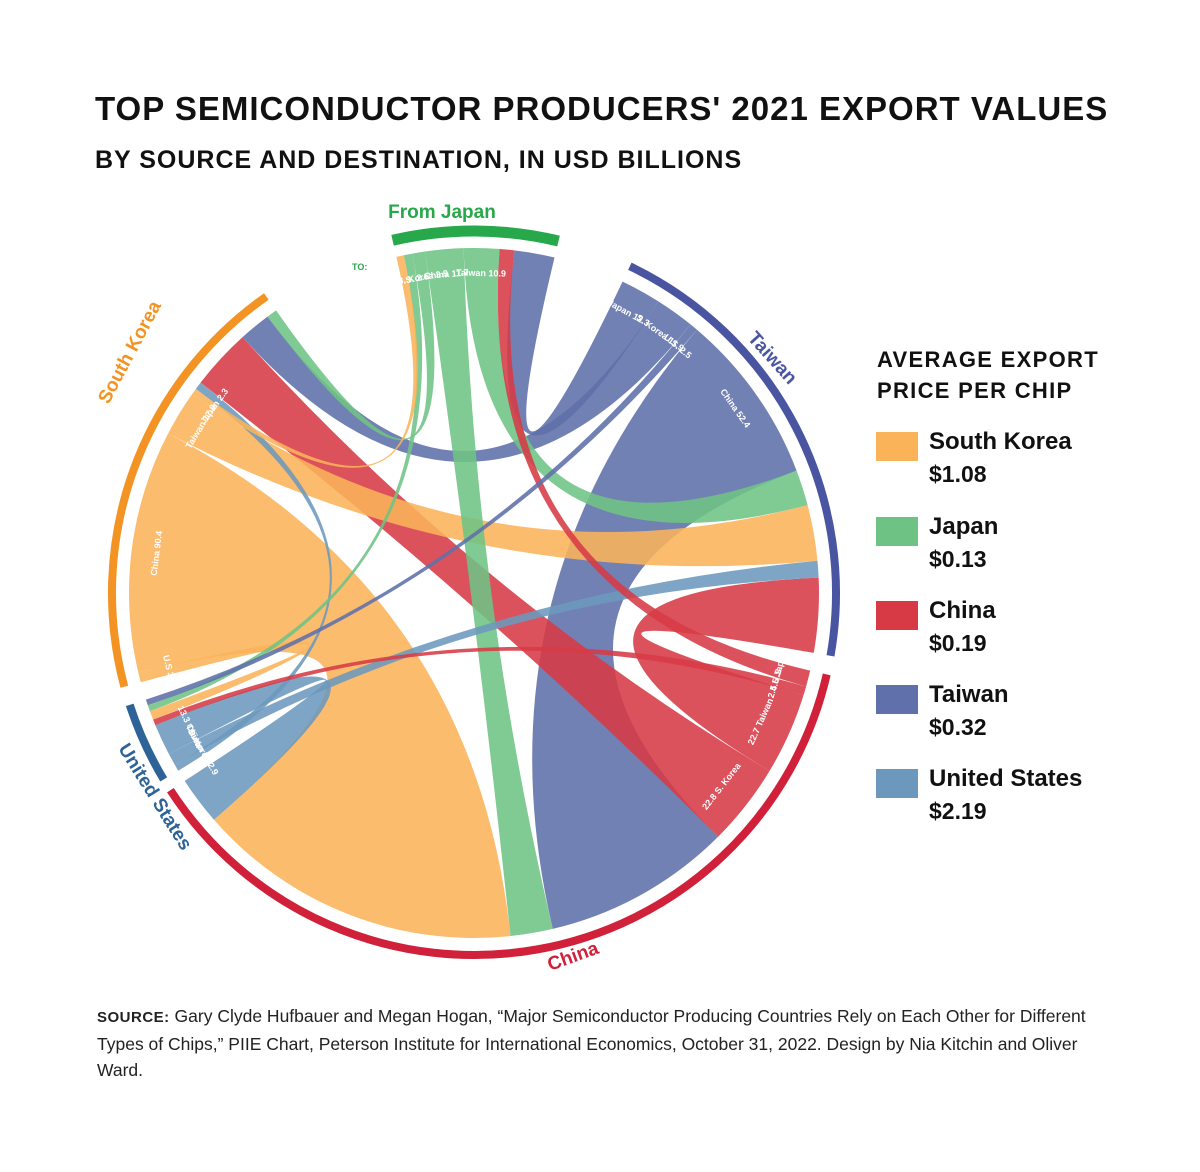  I want to click on legend-swatch-united-states, so click(897, 783).